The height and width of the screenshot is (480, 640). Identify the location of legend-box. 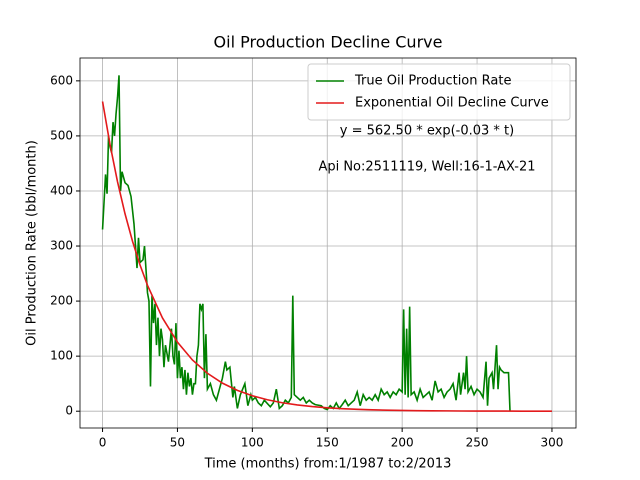
(439, 92).